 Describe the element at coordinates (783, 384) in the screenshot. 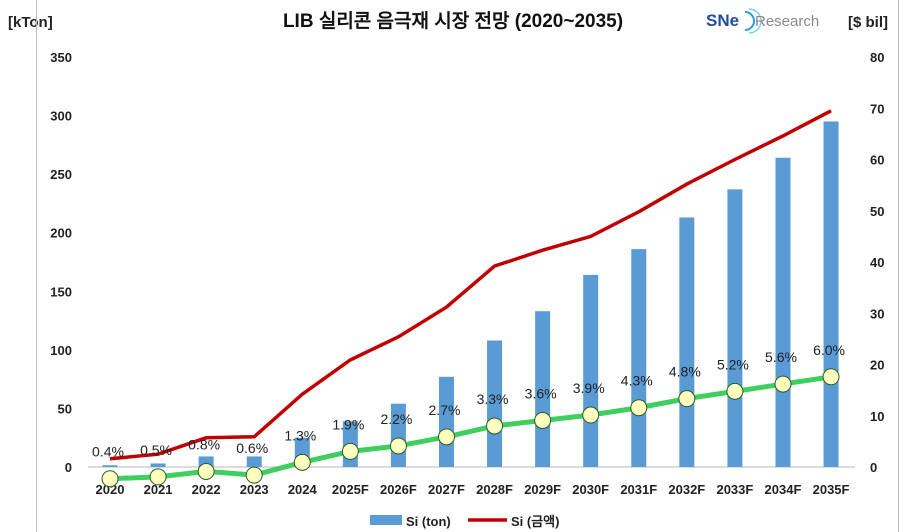

I see `share-marker-2034F` at that location.